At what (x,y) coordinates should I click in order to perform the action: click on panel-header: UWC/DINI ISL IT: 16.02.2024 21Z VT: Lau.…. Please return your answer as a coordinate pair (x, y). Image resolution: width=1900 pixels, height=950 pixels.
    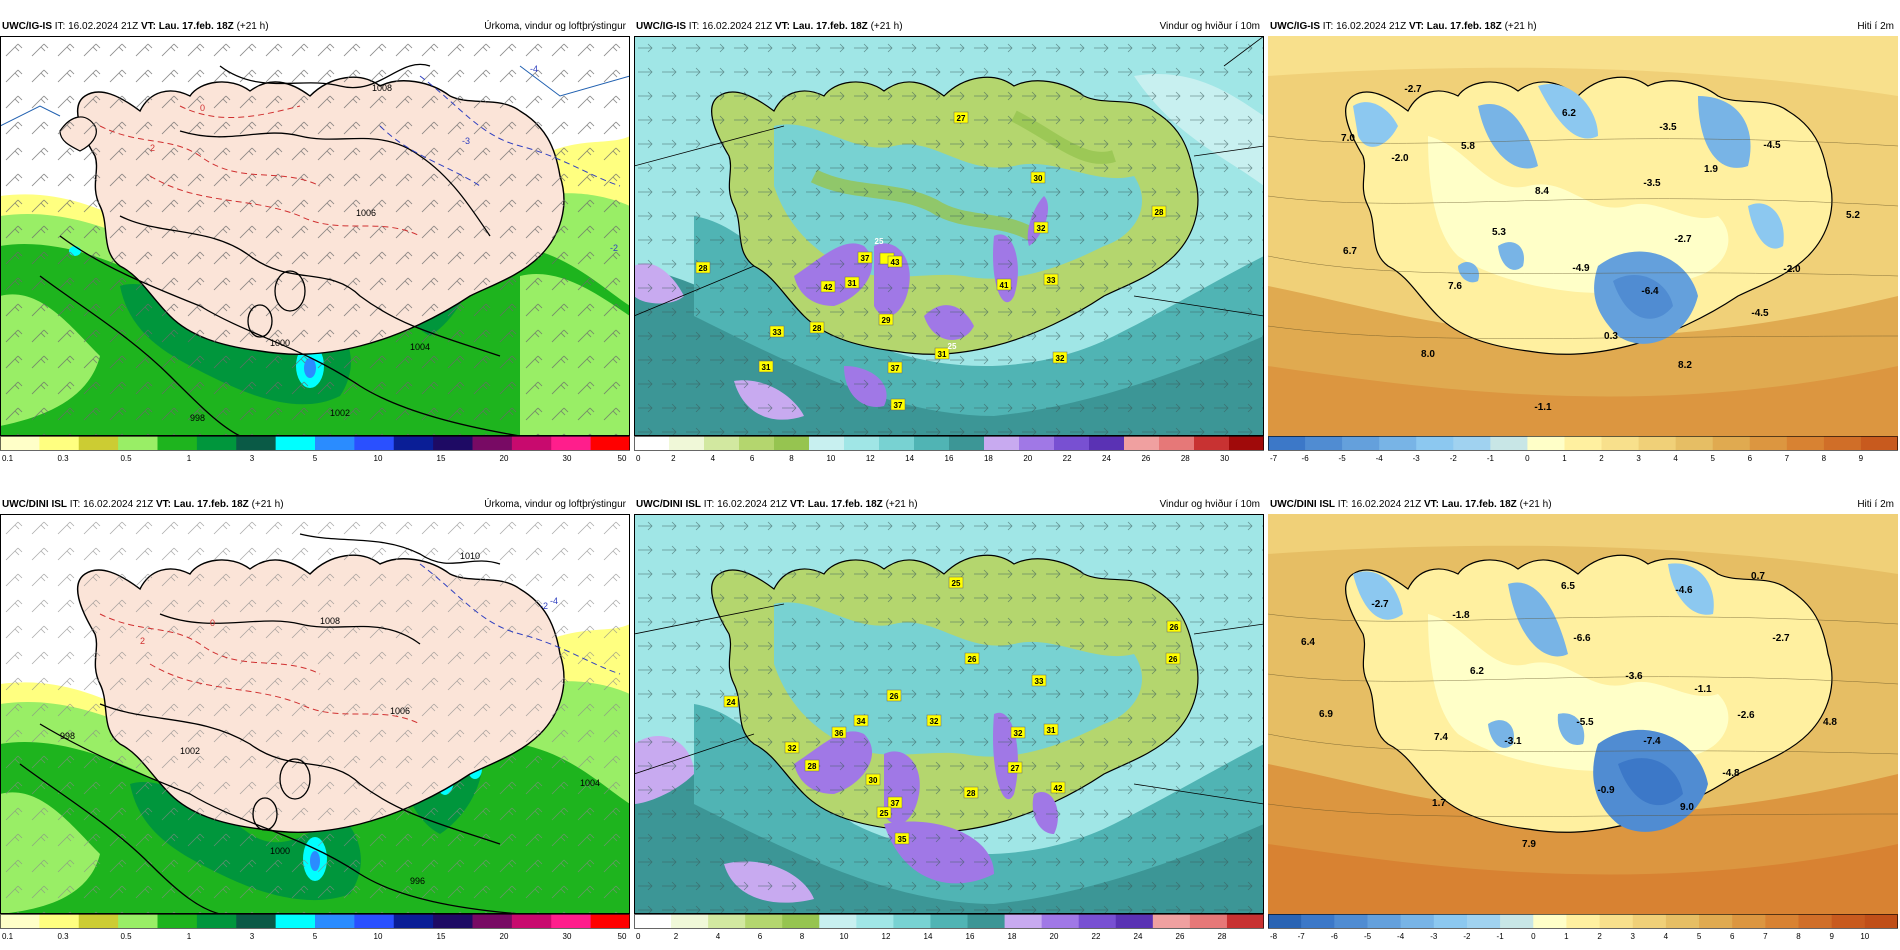
    Looking at the image, I should click on (949, 505).